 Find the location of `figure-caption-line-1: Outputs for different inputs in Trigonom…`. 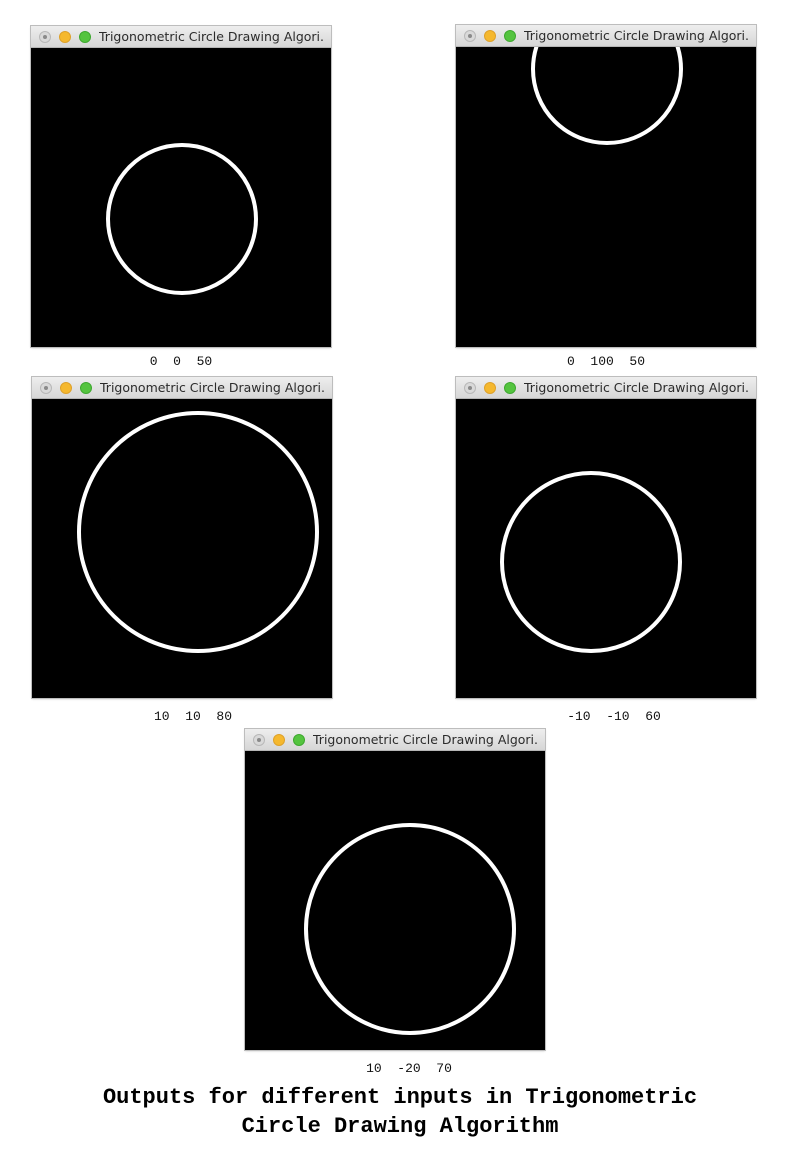

figure-caption-line-1: Outputs for different inputs in Trigonom… is located at coordinates (400, 1097).